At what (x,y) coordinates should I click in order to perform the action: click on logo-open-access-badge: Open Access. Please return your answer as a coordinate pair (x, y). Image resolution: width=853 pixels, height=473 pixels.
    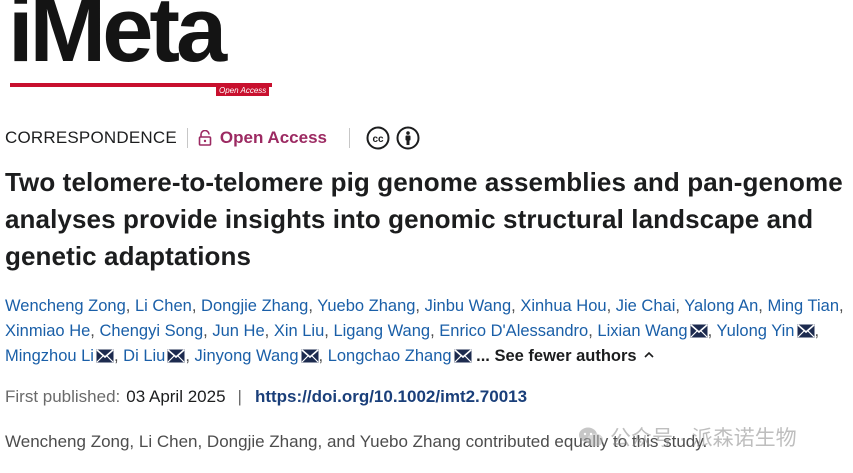
    Looking at the image, I should click on (243, 91).